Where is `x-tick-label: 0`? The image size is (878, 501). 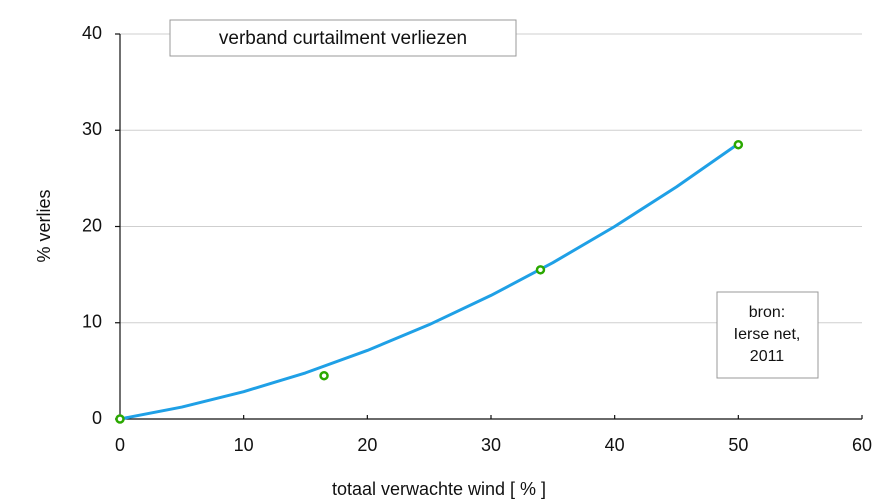
x-tick-label: 0 is located at coordinates (120, 445).